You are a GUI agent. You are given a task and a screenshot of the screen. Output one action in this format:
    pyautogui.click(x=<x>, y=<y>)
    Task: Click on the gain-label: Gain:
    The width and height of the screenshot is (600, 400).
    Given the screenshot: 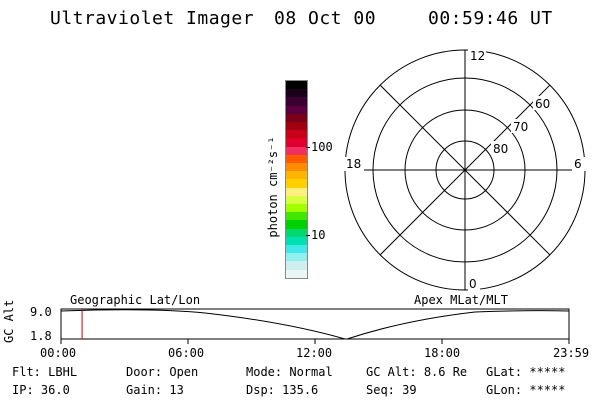 What is the action you would take?
    pyautogui.click(x=144, y=390)
    